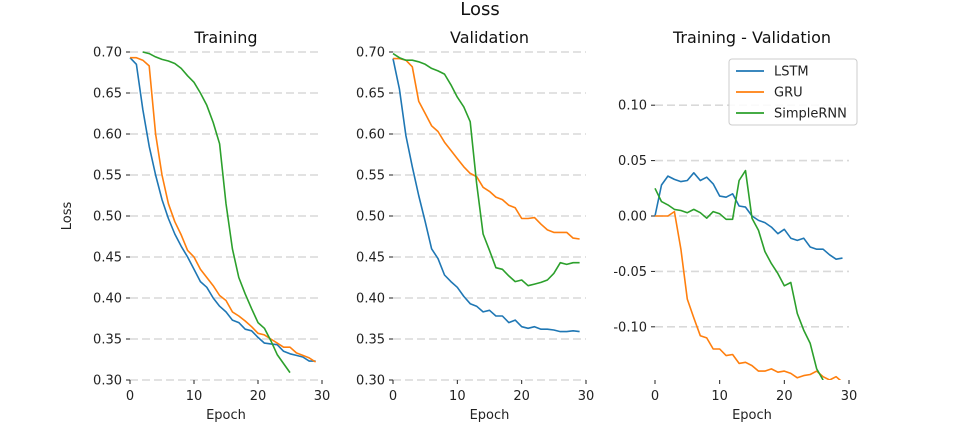 The width and height of the screenshot is (960, 426). I want to click on legend: LSTM GRU SimpleRNN, so click(793, 92).